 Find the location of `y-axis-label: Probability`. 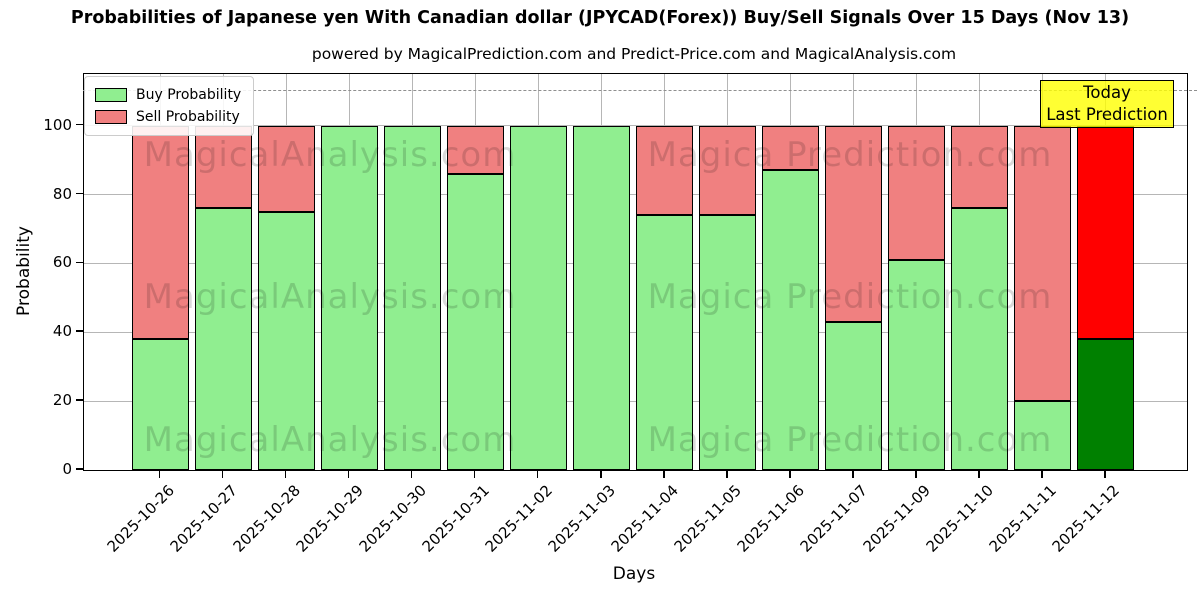

y-axis-label: Probability is located at coordinates (24, 271).